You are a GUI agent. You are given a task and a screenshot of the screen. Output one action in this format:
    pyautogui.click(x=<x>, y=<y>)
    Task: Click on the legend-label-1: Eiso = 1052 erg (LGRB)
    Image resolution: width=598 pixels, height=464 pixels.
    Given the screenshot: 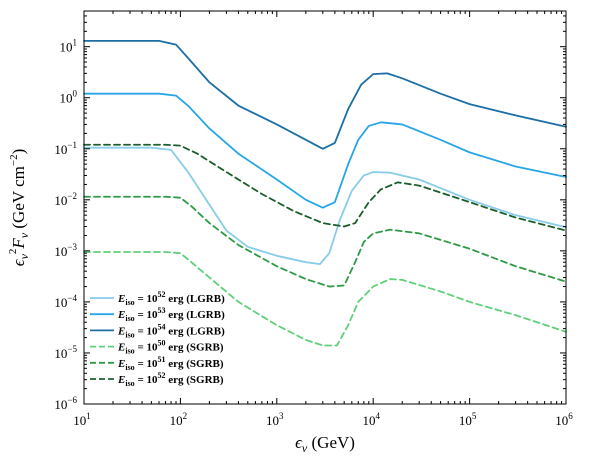 What is the action you would take?
    pyautogui.click(x=171, y=298)
    